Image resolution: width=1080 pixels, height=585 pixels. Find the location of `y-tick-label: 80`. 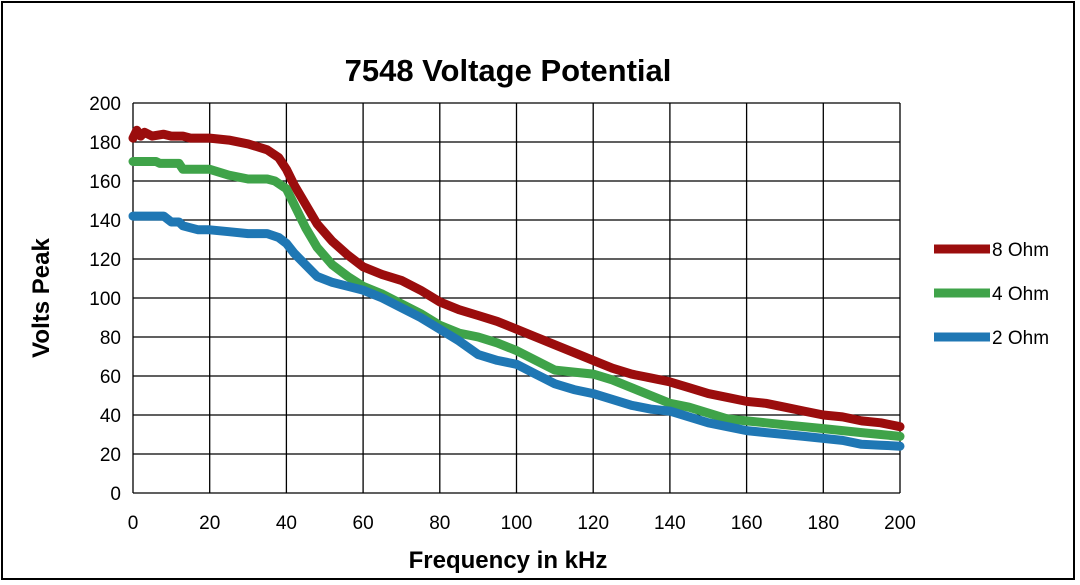

y-tick-label: 80 is located at coordinates (110, 338).